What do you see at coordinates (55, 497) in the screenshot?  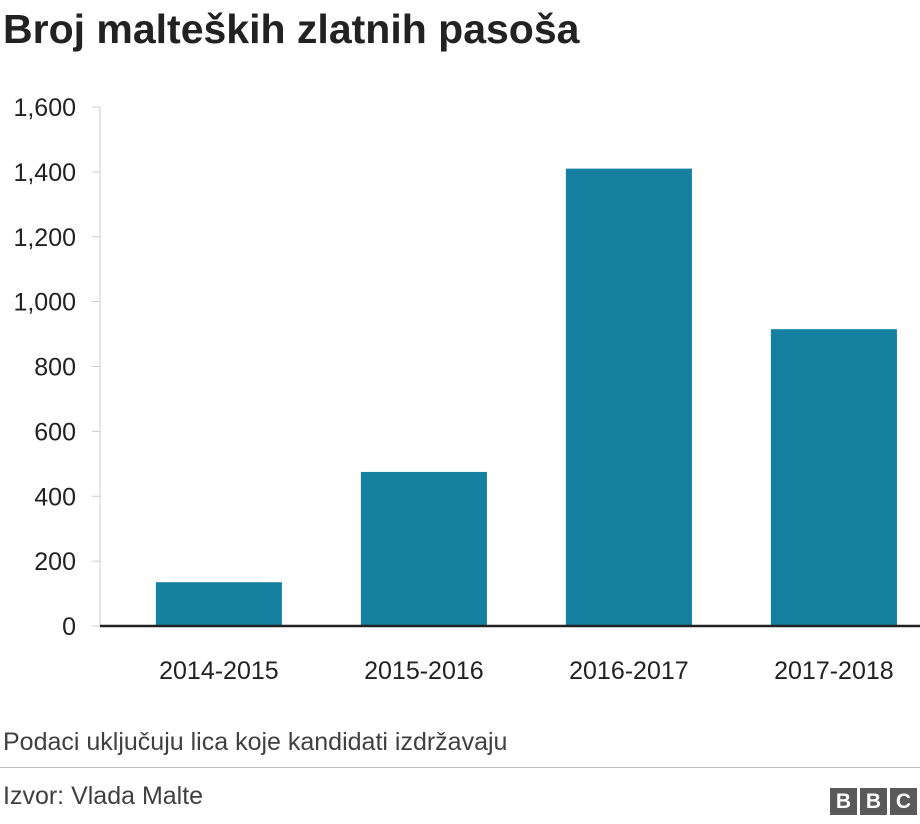 I see `y-tick-label: 400` at bounding box center [55, 497].